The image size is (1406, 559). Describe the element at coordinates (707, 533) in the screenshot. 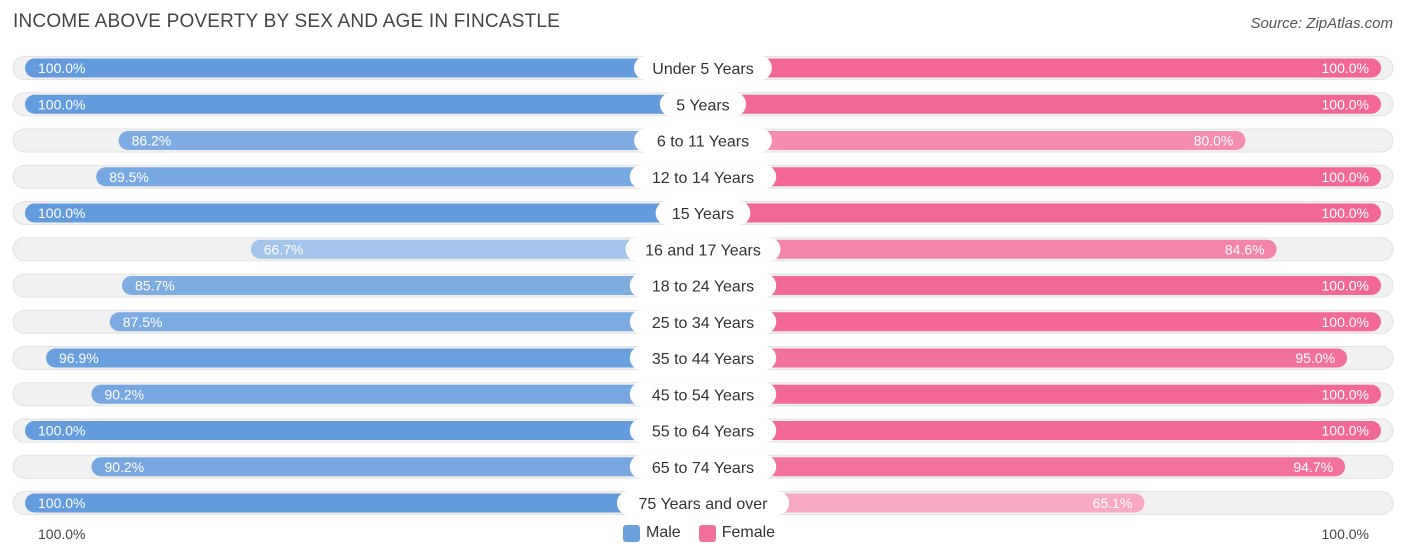

I see `legend-swatch-female` at that location.